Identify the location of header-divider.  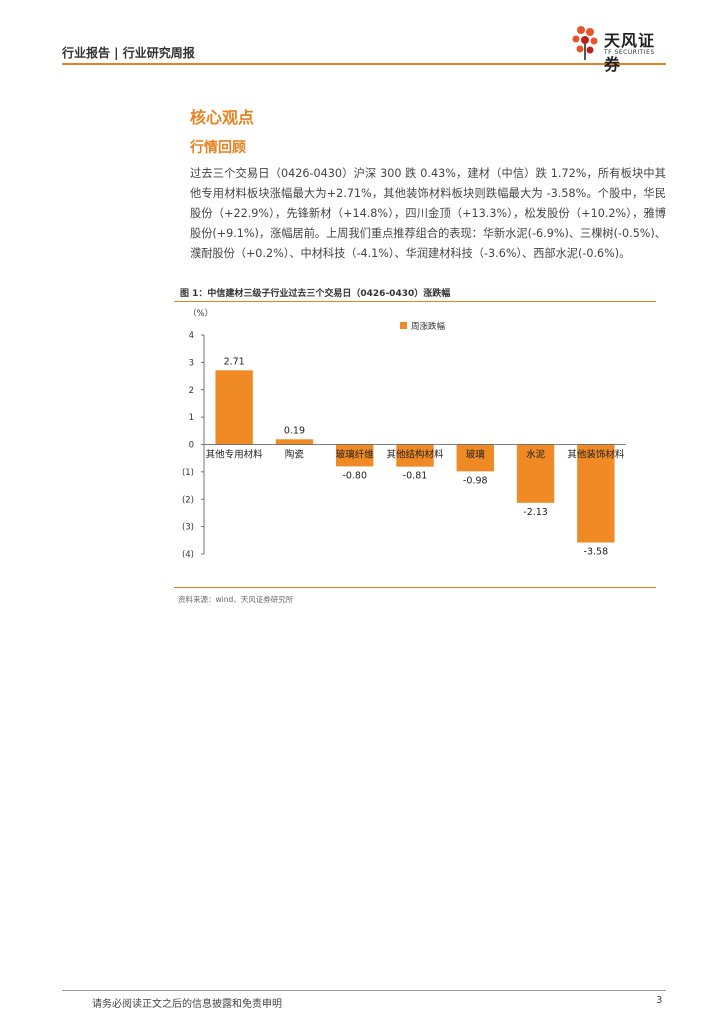
(364, 64).